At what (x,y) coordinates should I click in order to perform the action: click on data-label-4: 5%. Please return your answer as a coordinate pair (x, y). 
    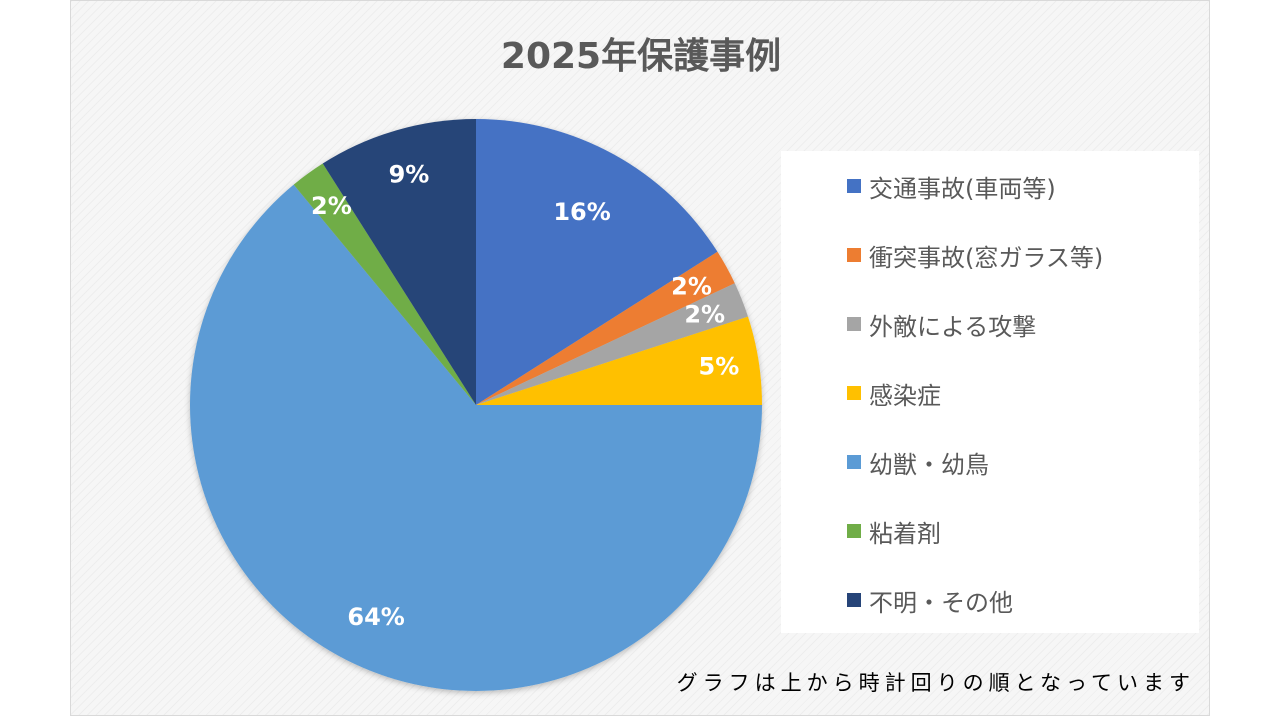
    Looking at the image, I should click on (719, 367).